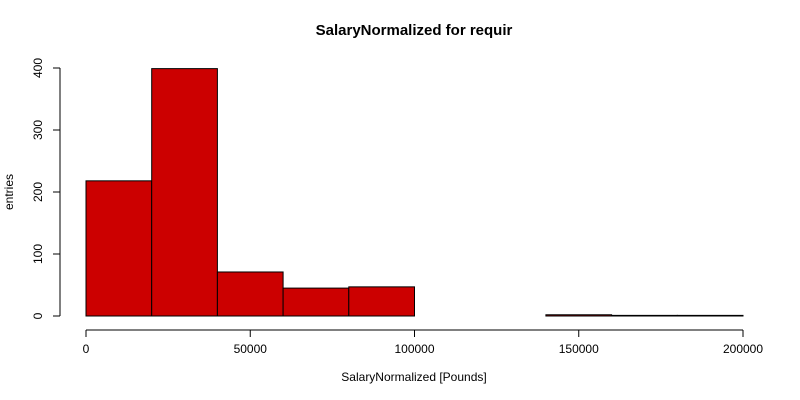  I want to click on y-tick-label: 300, so click(38, 130).